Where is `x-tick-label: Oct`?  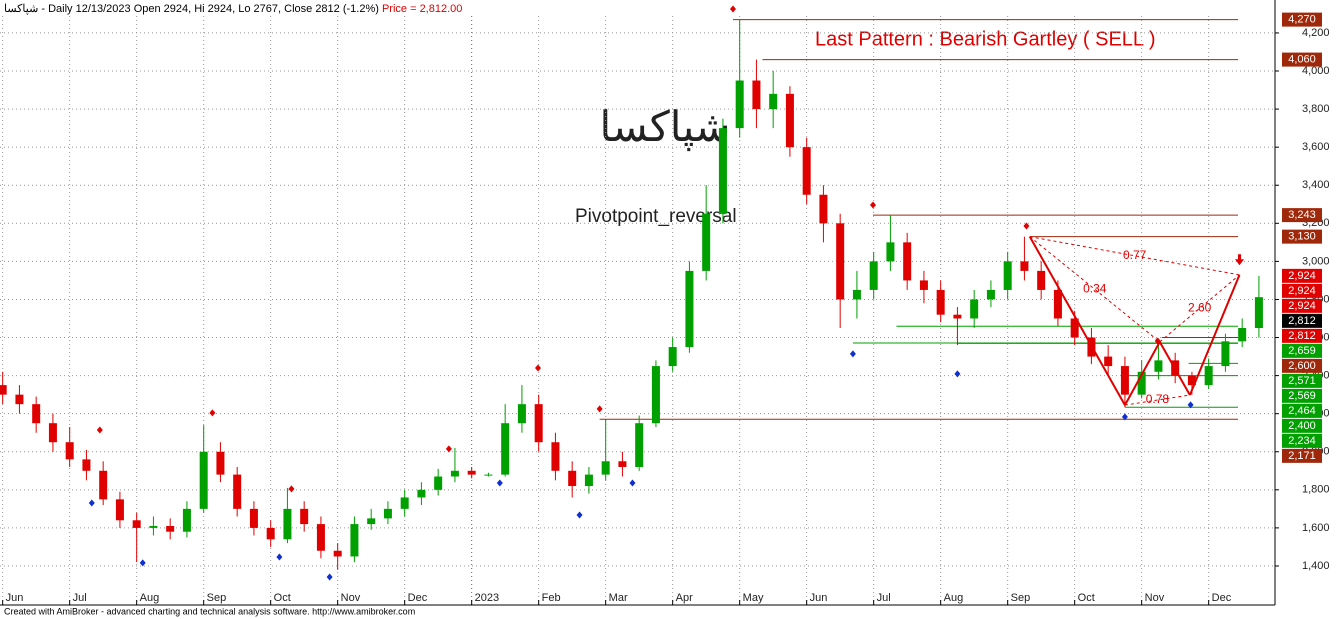
x-tick-label: Oct is located at coordinates (1086, 598).